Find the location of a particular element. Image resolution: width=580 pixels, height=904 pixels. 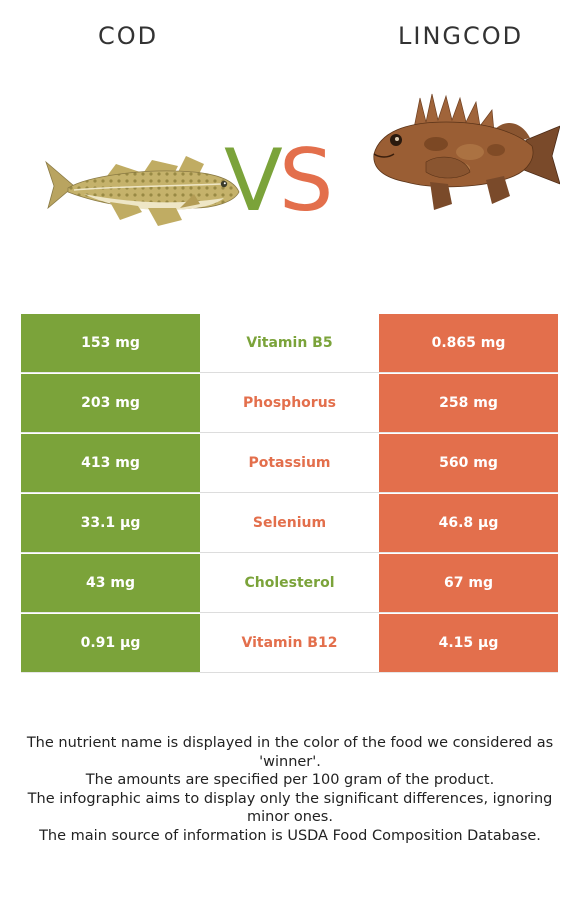

nutrient-name: Vitamin B12 is located at coordinates (289, 643).